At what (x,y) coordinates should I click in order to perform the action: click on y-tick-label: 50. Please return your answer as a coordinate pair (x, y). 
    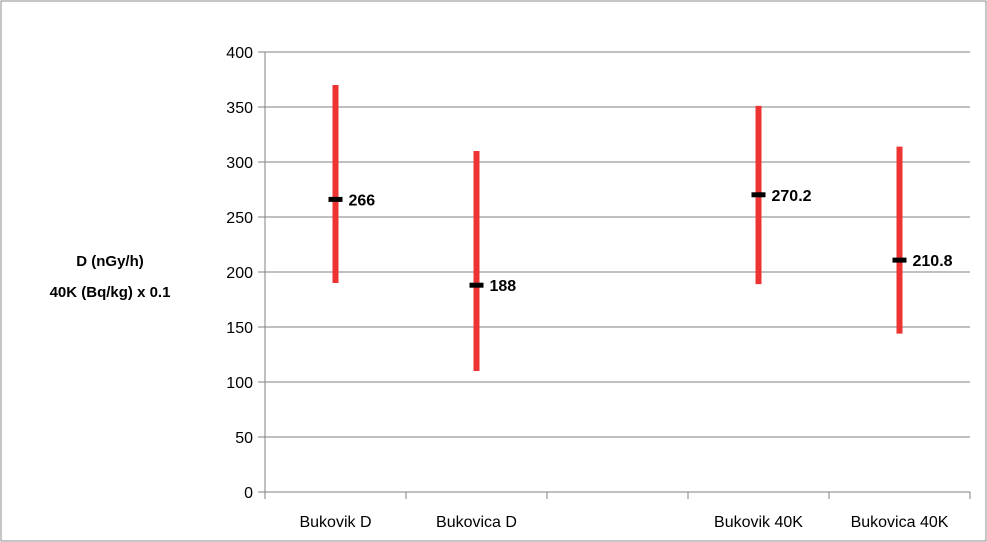
    Looking at the image, I should click on (244, 438).